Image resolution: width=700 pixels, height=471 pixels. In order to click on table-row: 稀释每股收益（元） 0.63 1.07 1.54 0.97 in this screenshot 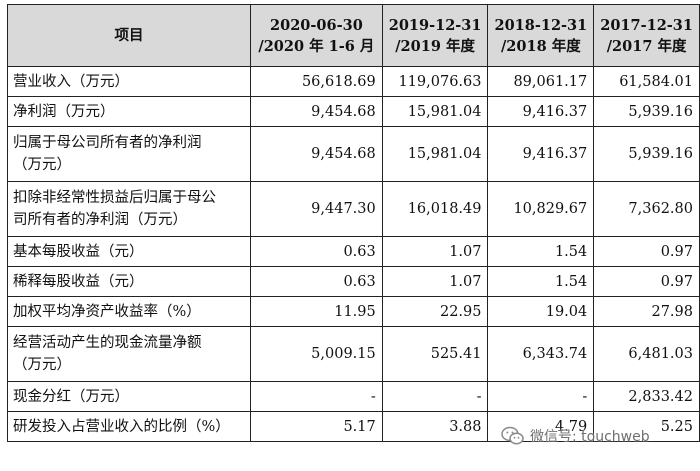, I will do `click(353, 281)`.